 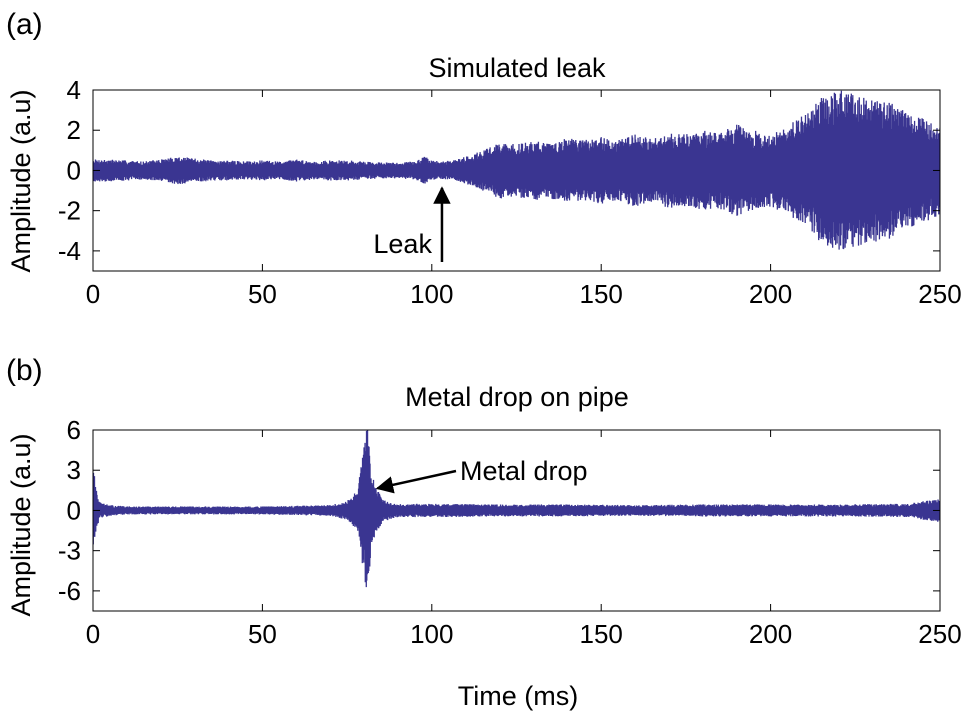 I want to click on leak-annotation: Leak, so click(x=402, y=244).